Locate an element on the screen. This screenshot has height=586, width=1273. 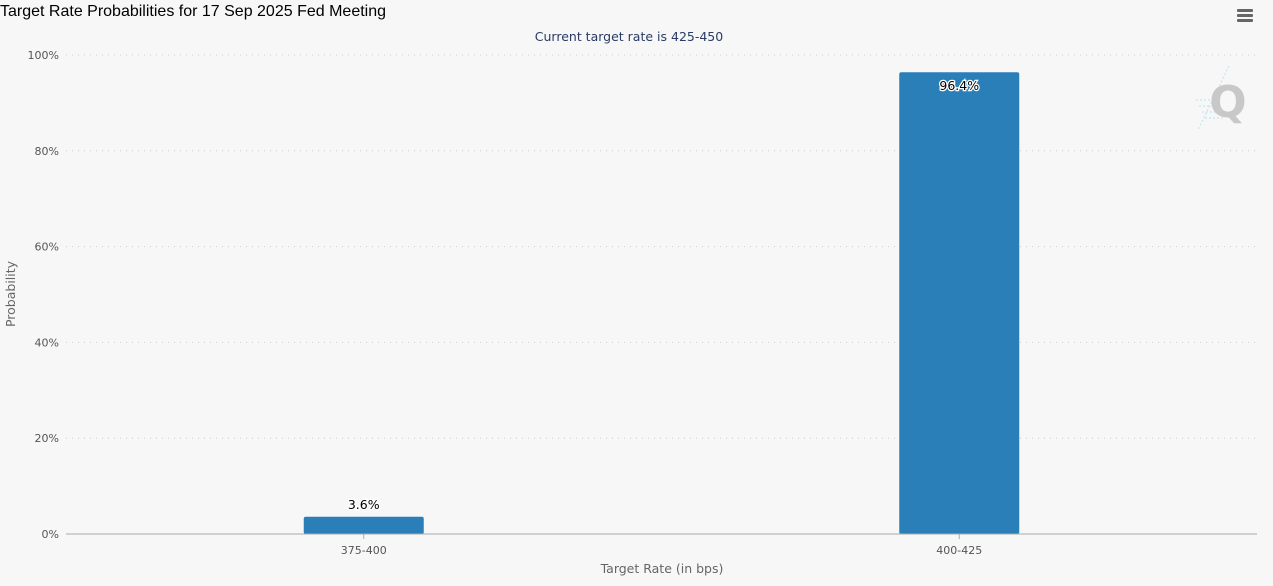
chart-subtitle: Current target rate is 425-450 is located at coordinates (629, 36).